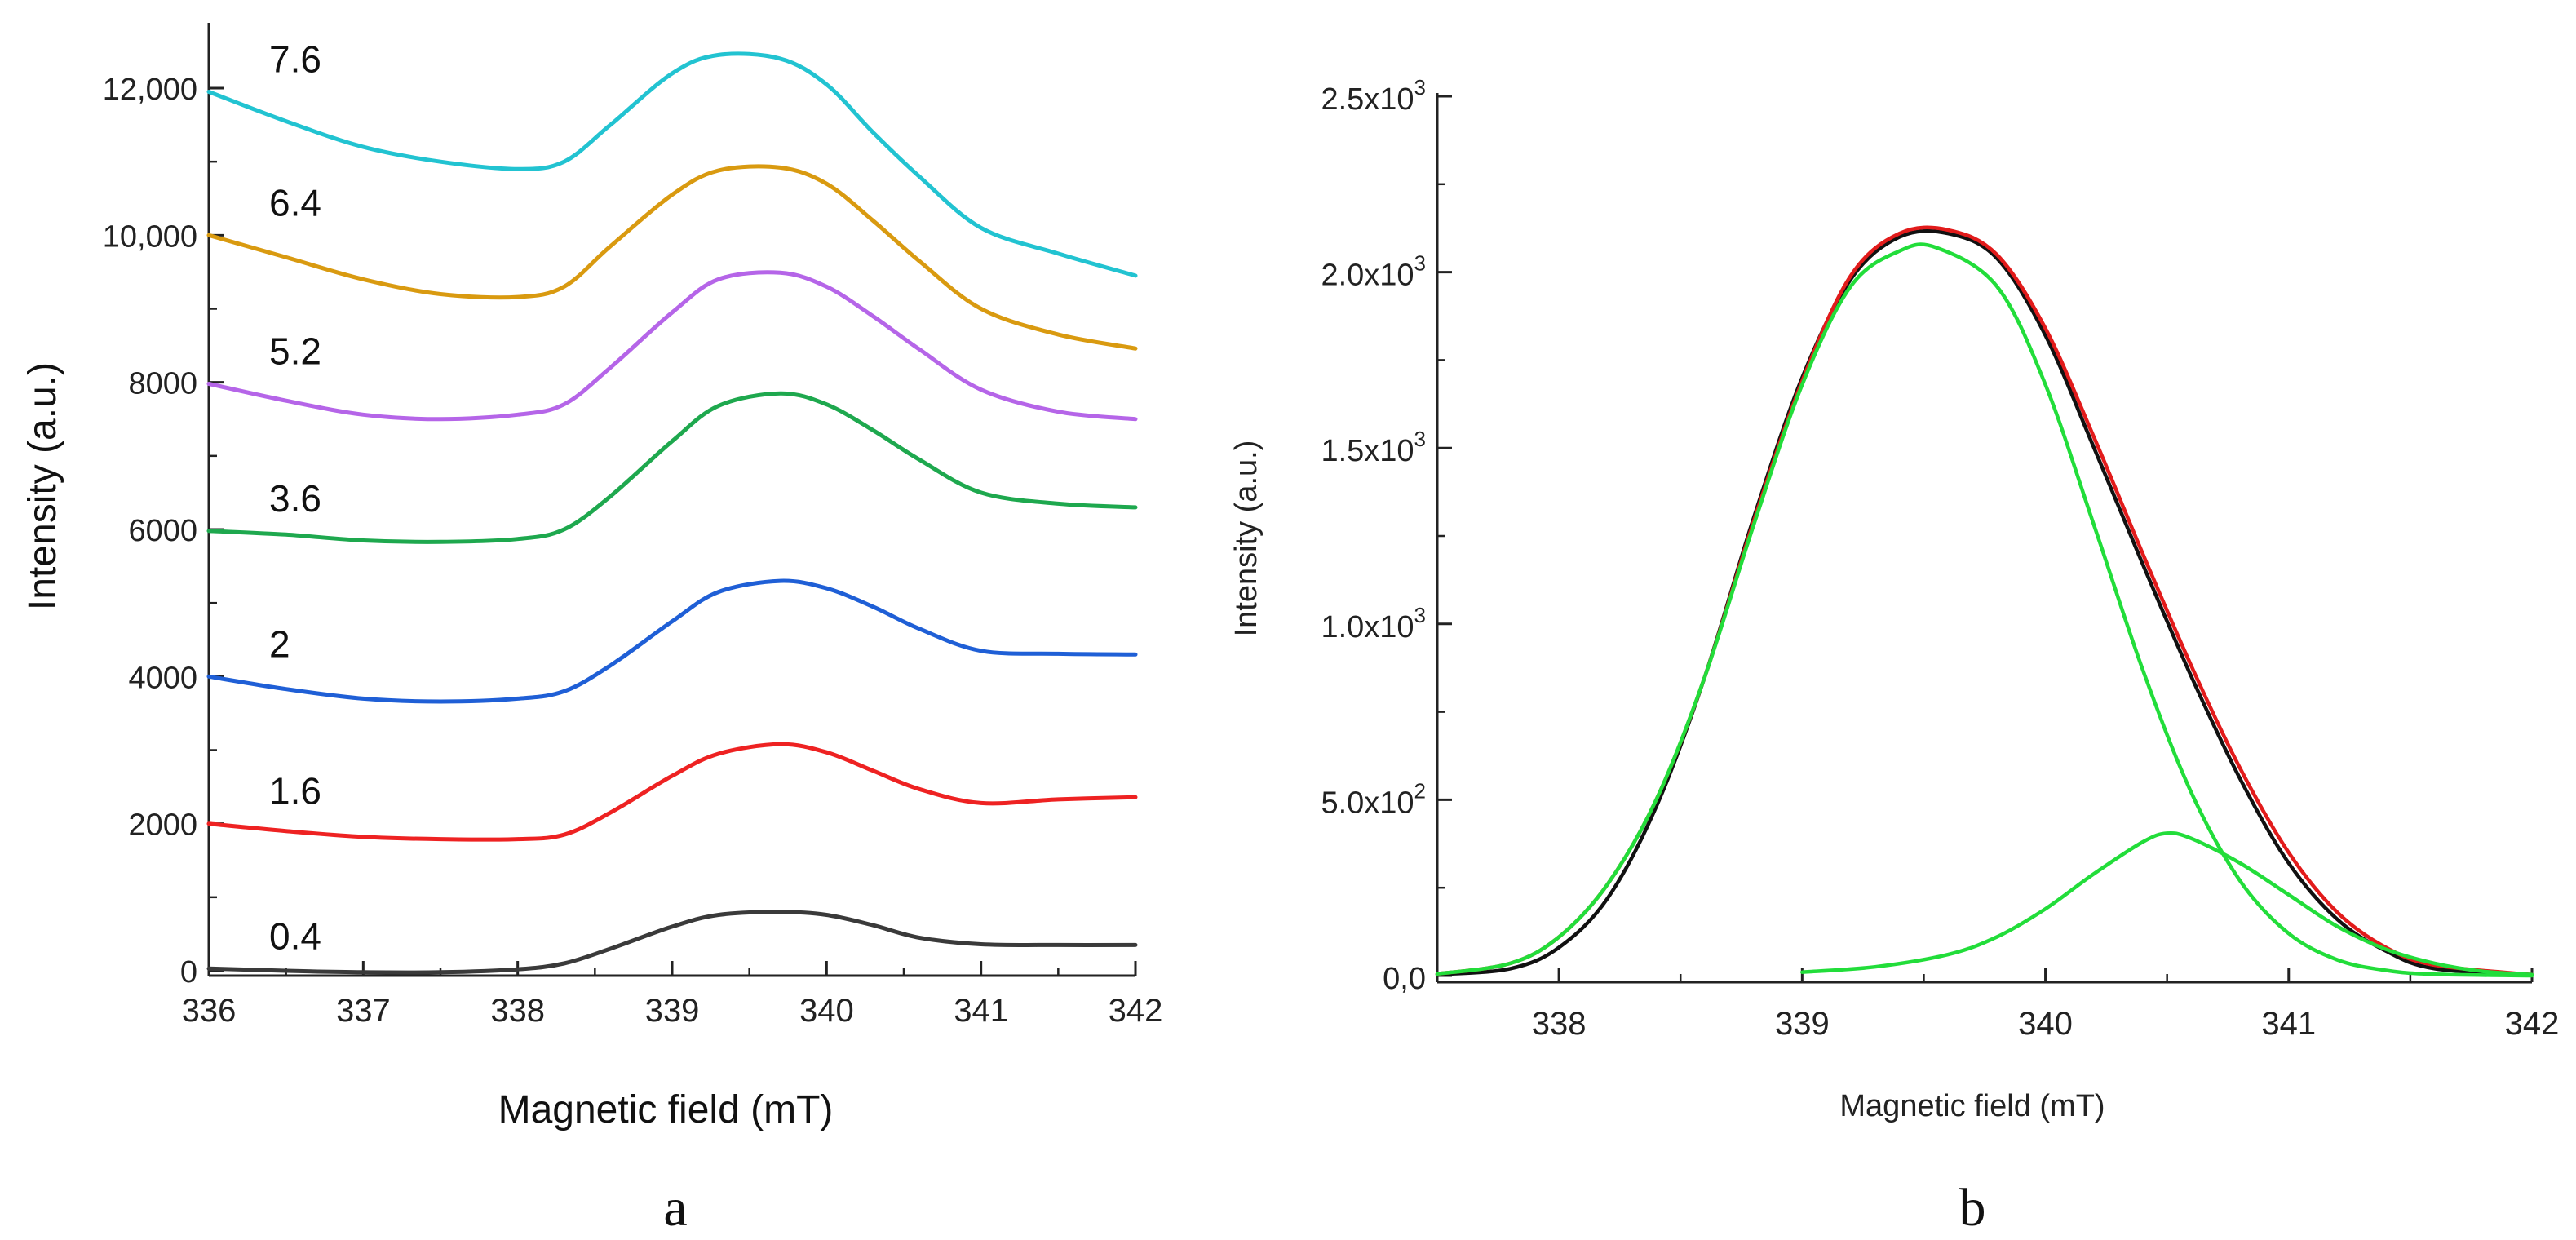 The height and width of the screenshot is (1240, 2576). What do you see at coordinates (363, 1011) in the screenshot?
I see `x-tick-label: 337` at bounding box center [363, 1011].